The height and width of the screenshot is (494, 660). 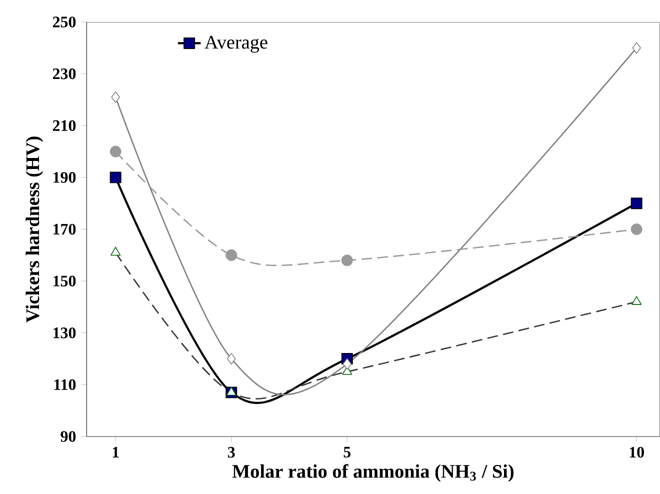 I want to click on y-tick-label: 250, so click(x=64, y=22).